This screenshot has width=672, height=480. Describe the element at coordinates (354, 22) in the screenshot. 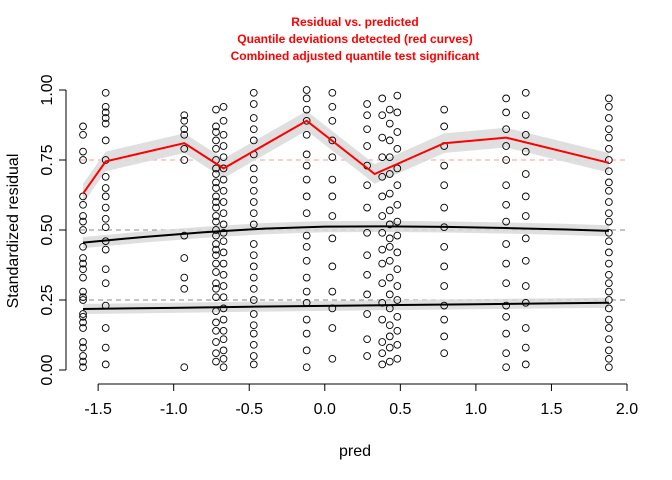

I see `title-line-1: Residual vs. predicted` at that location.